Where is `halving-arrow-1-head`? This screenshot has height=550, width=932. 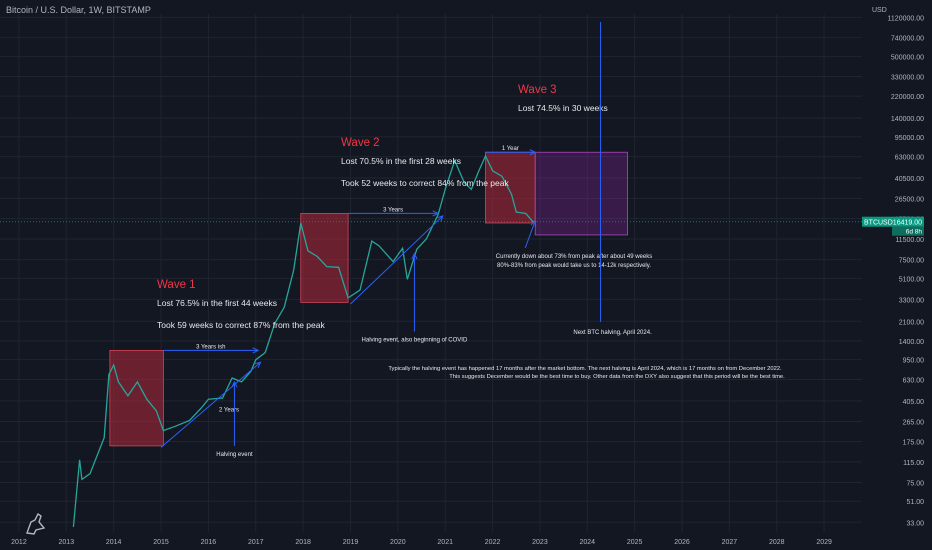
halving-arrow-1-head is located at coordinates (234, 384).